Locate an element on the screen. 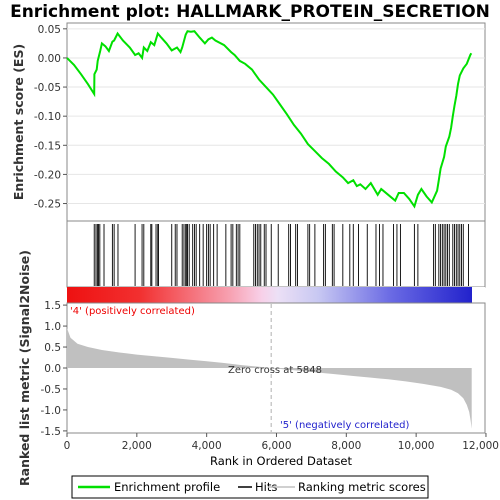 The width and height of the screenshot is (500, 500). es-ylabel: Enrichment score (ES) is located at coordinates (18, 122).